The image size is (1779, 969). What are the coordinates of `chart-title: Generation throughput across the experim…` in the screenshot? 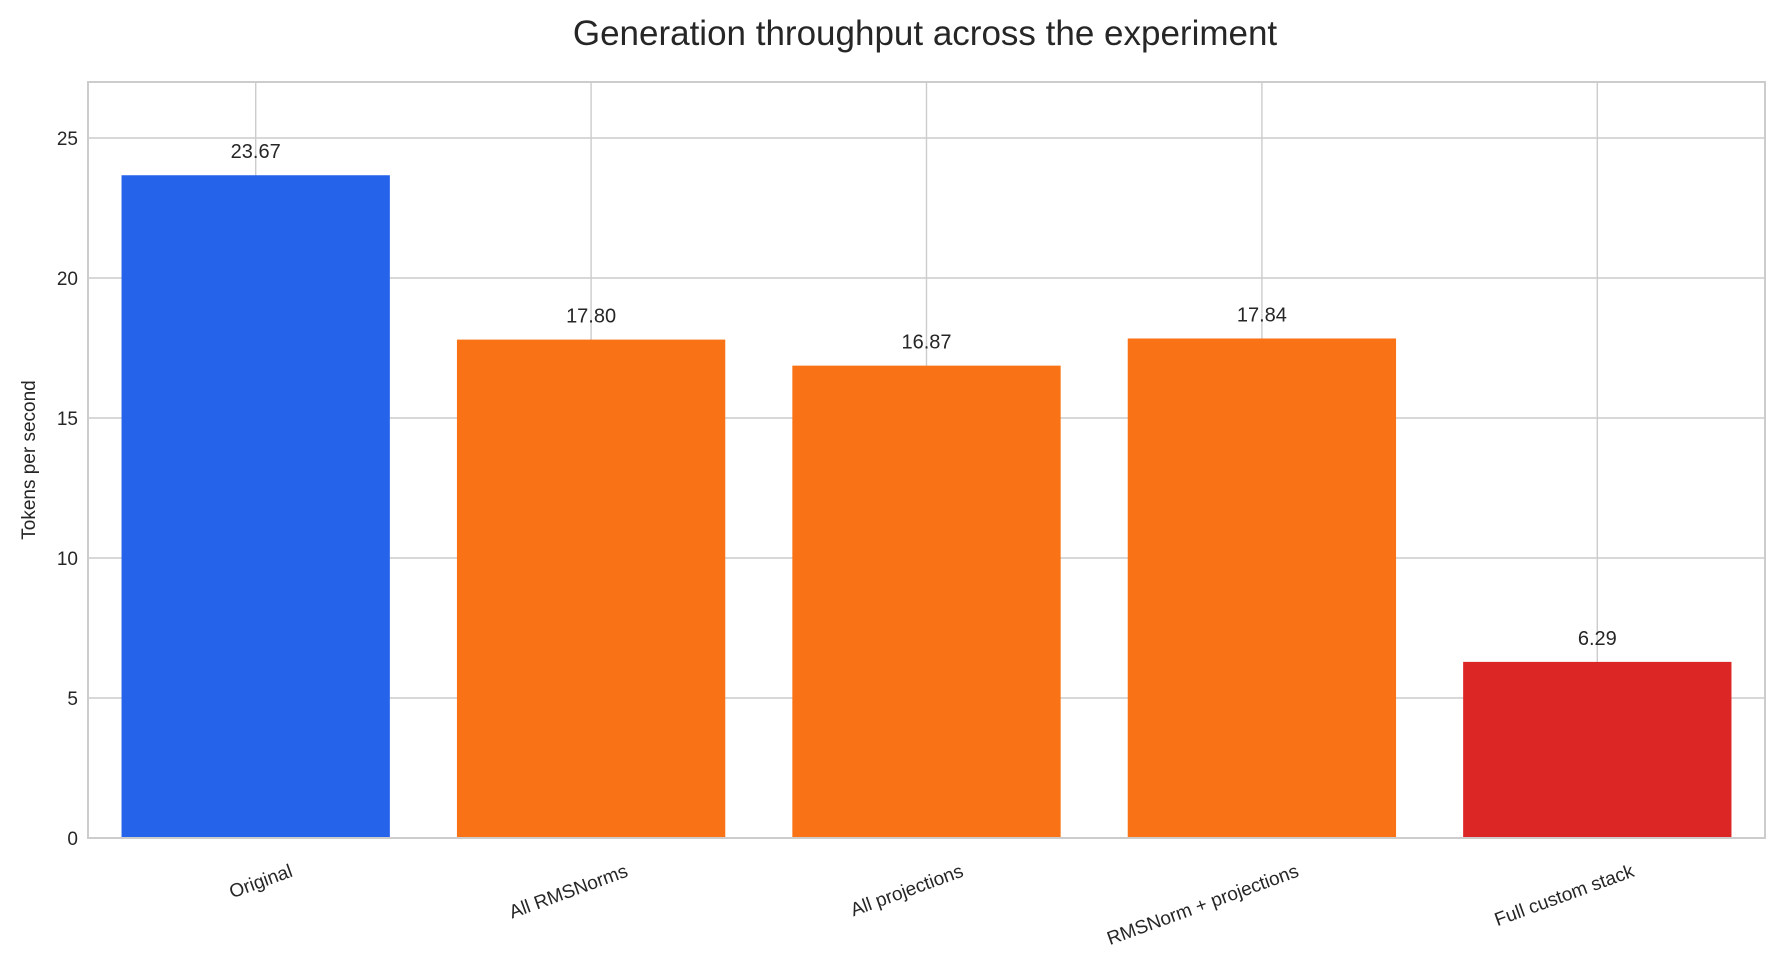 It's located at (925, 33).